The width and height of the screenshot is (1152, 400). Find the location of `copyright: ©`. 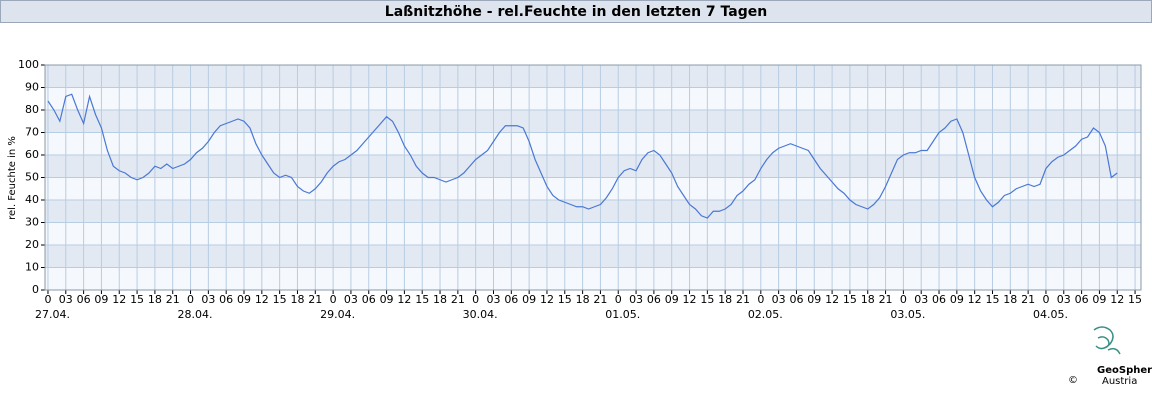

copyright: © is located at coordinates (1073, 380).